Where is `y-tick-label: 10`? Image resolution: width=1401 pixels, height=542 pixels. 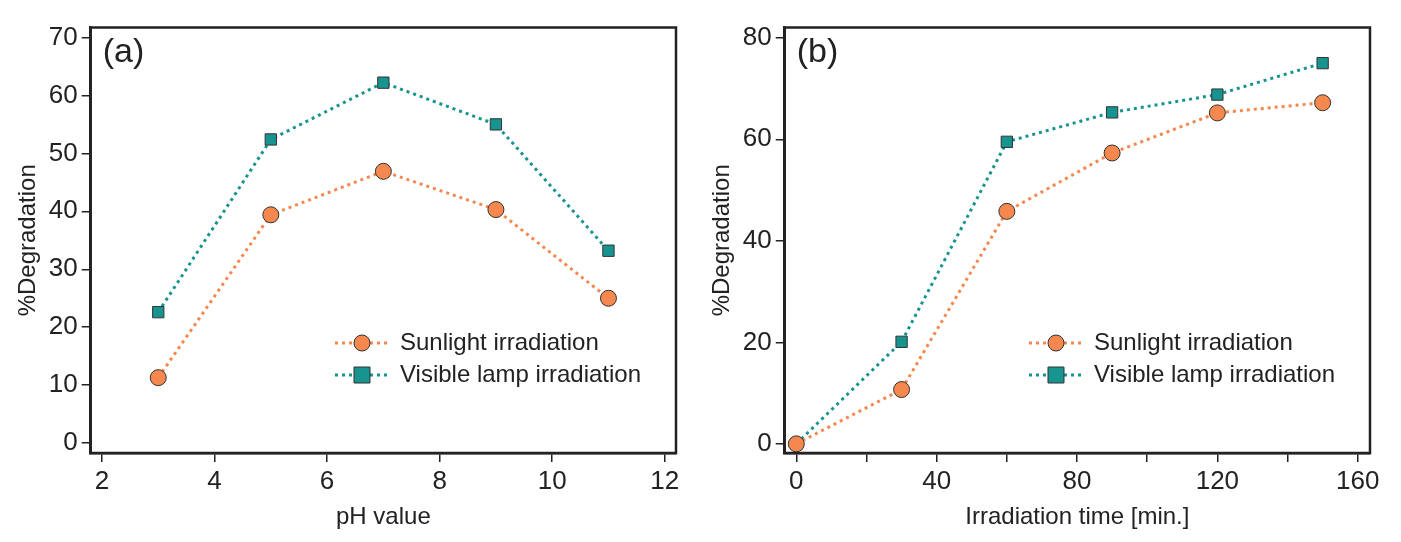 y-tick-label: 10 is located at coordinates (63, 383).